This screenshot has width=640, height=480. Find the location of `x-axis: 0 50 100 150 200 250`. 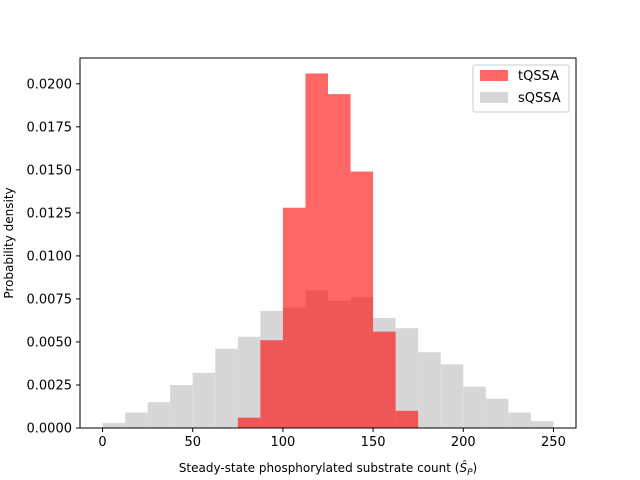

x-axis: 0 50 100 150 200 250 is located at coordinates (332, 439).